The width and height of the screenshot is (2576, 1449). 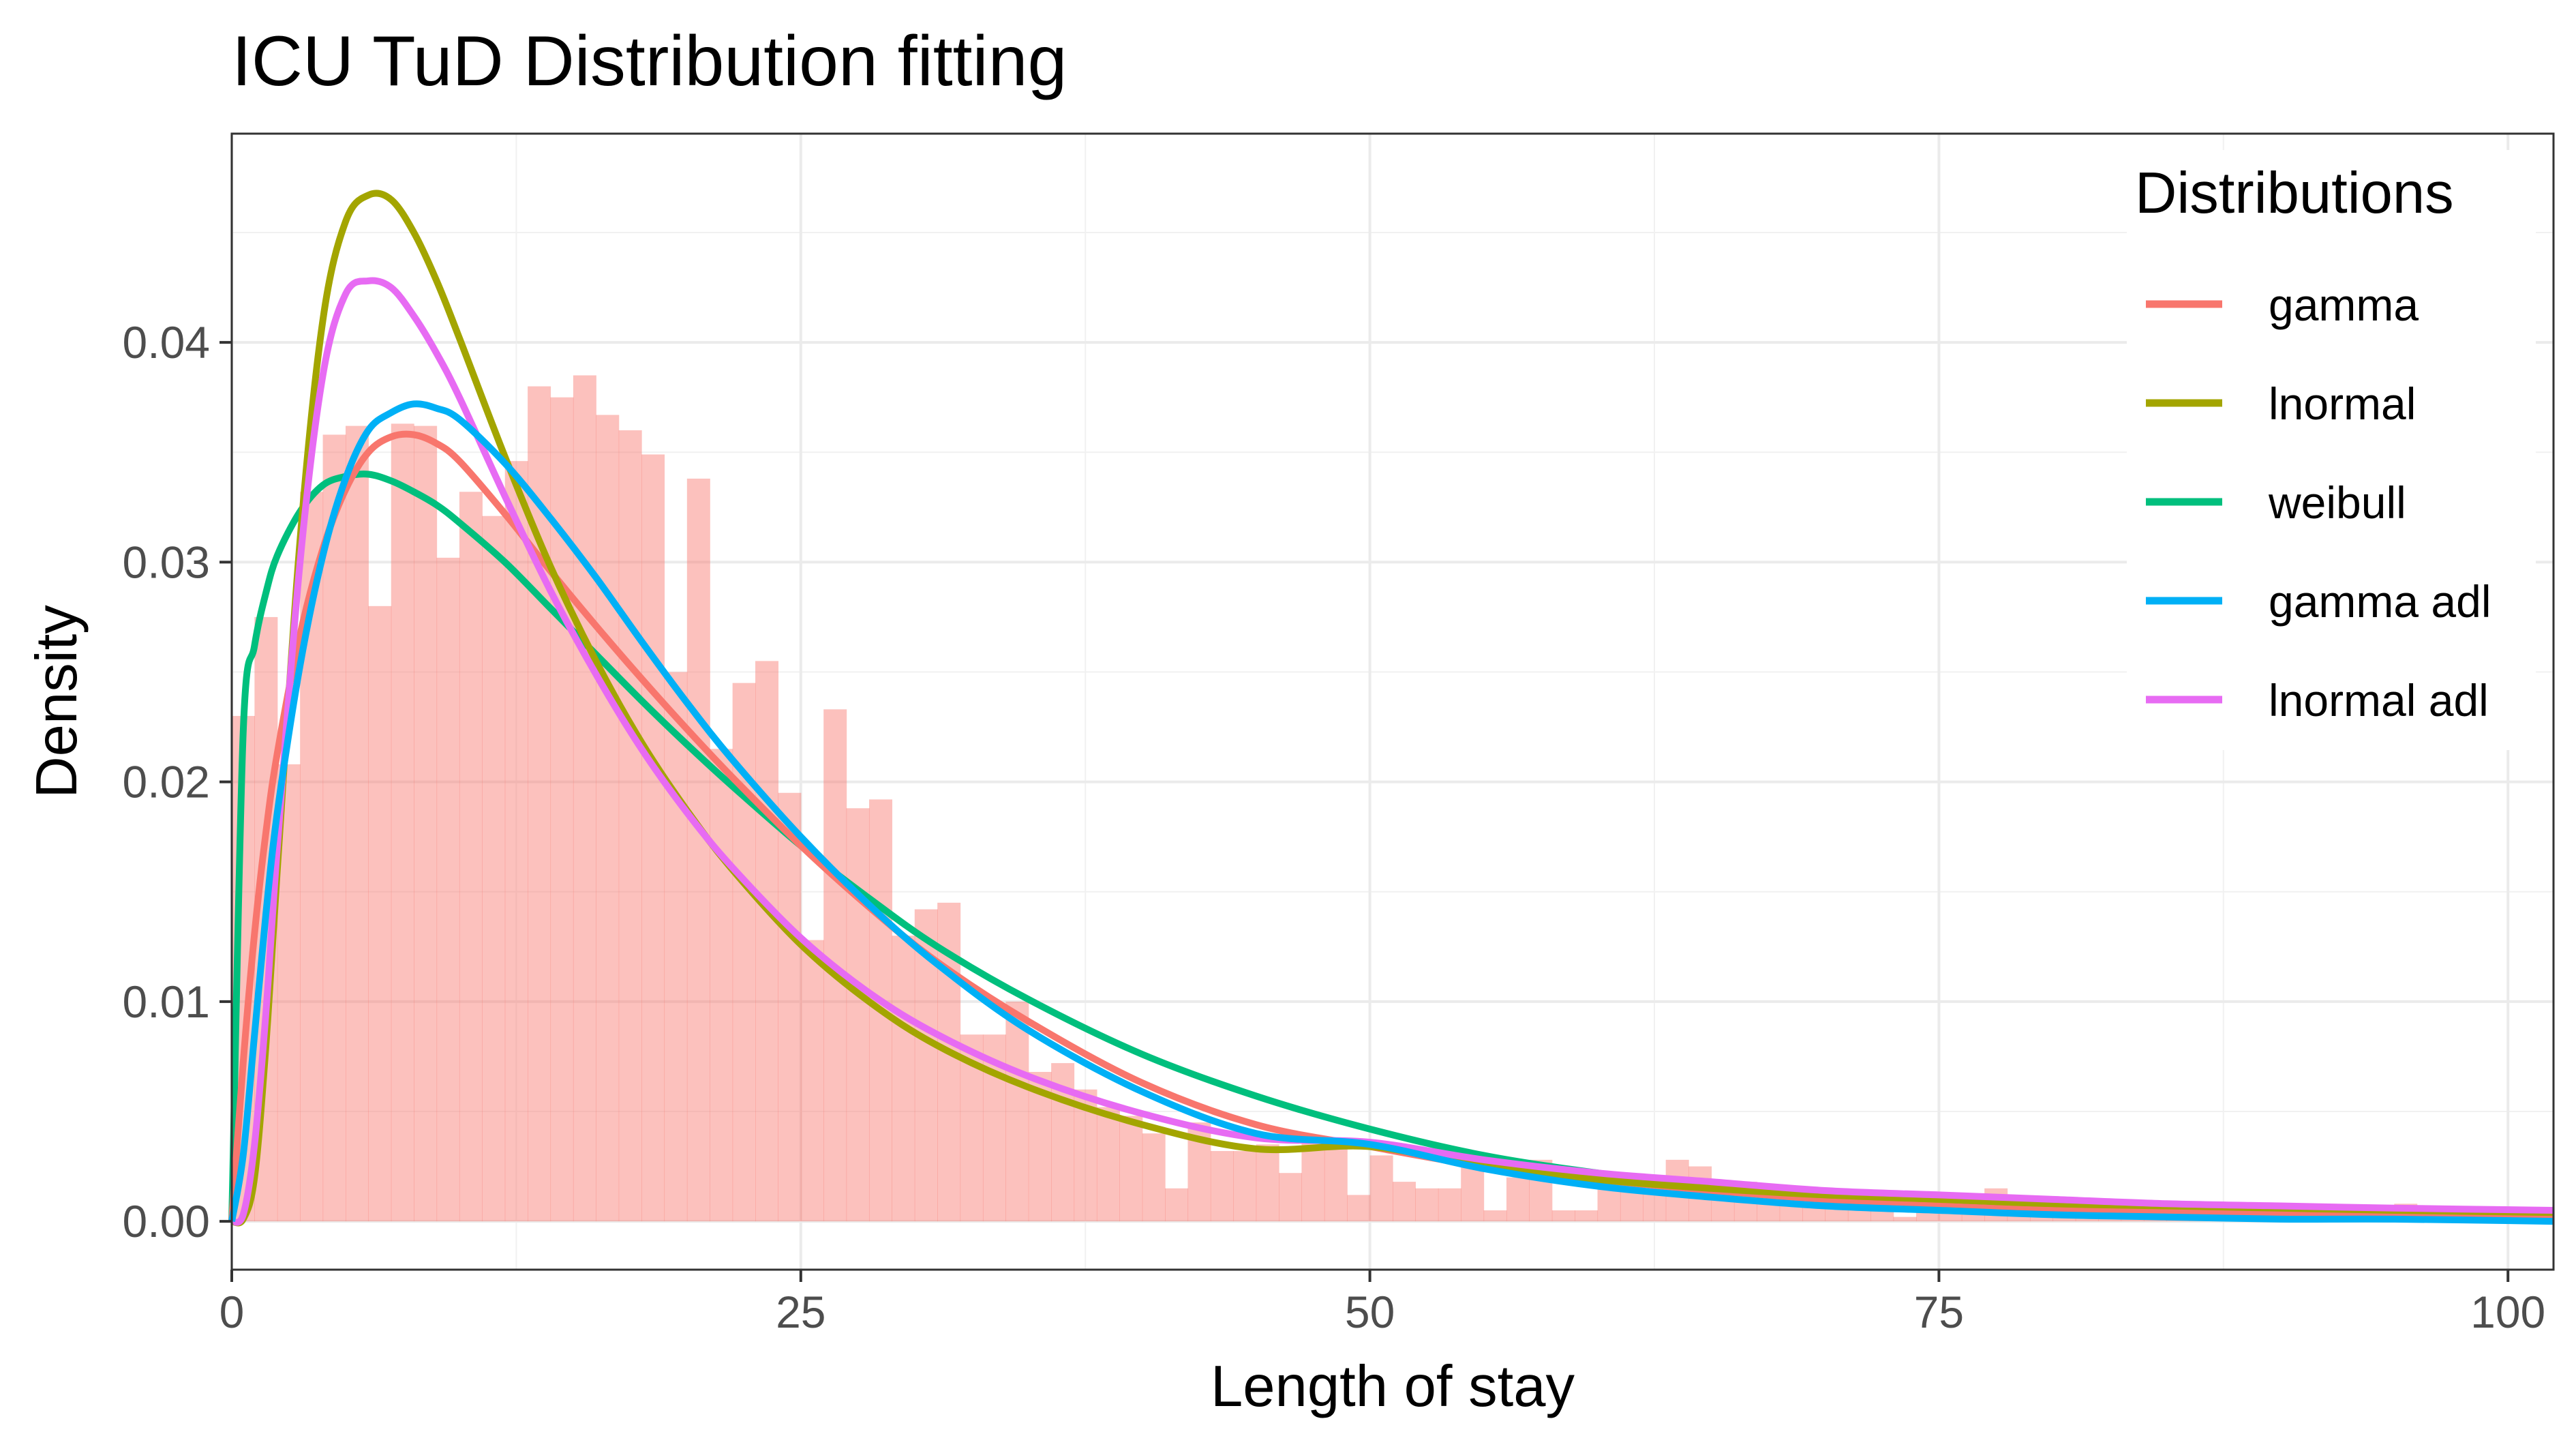 What do you see at coordinates (166, 1221) in the screenshot?
I see `y-tick-label: 0.00` at bounding box center [166, 1221].